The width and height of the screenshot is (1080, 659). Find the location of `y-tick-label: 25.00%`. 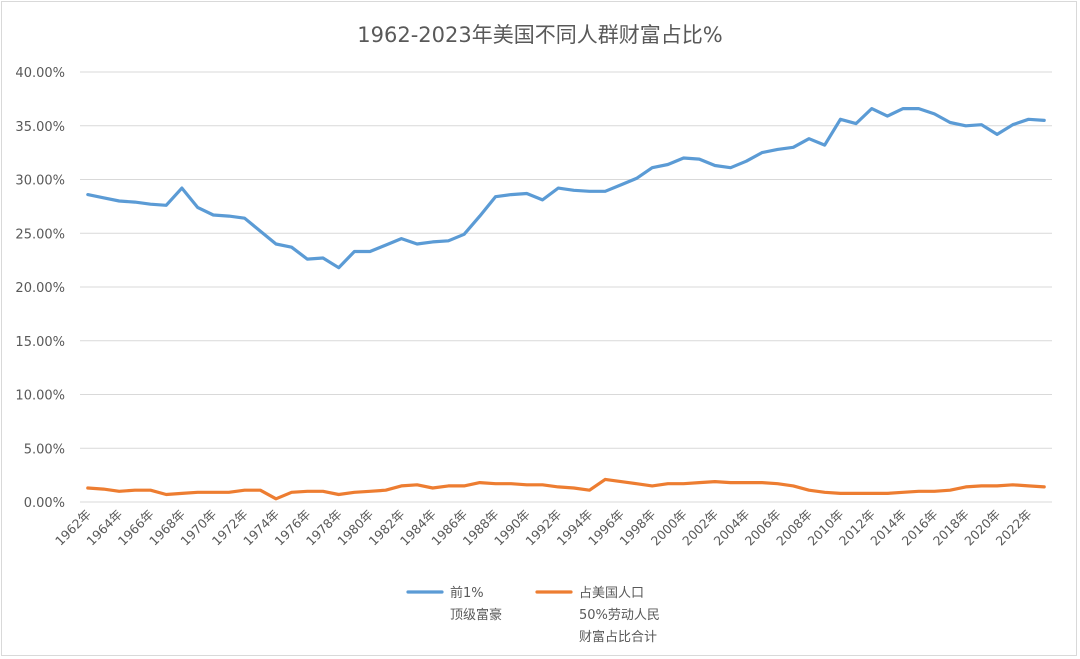

y-tick-label: 25.00% is located at coordinates (40, 234).